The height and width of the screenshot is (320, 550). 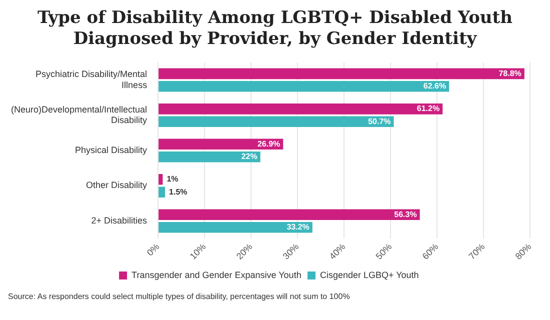 What do you see at coordinates (428, 109) in the screenshot?
I see `data-label: 61.2%` at bounding box center [428, 109].